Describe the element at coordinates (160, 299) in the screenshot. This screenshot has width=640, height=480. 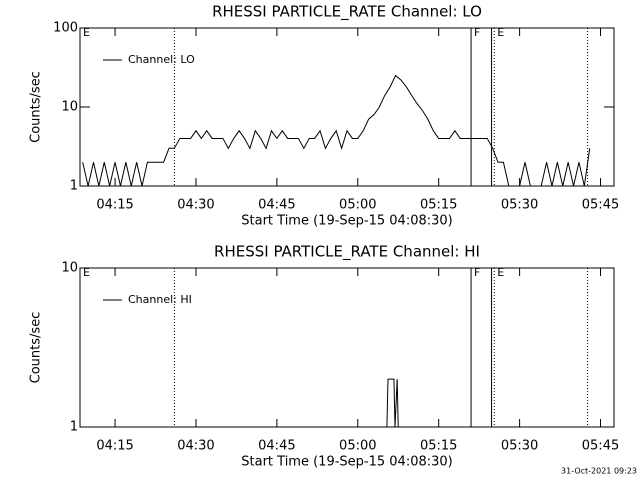
I see `legend-label: Channel: HI` at that location.